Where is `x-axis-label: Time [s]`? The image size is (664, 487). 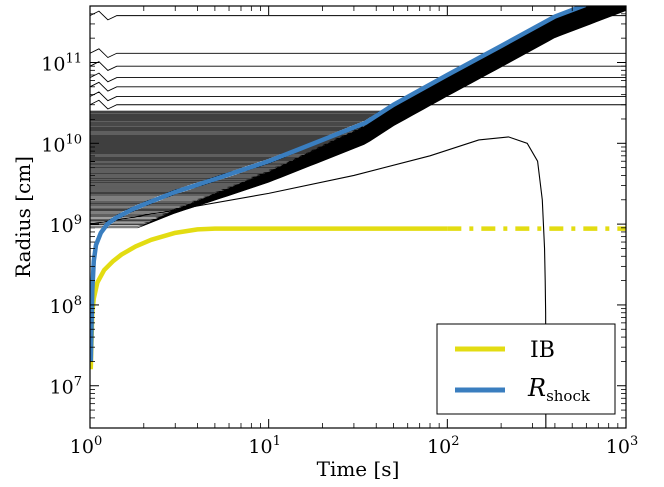
x-axis-label: Time [s] is located at coordinates (358, 469).